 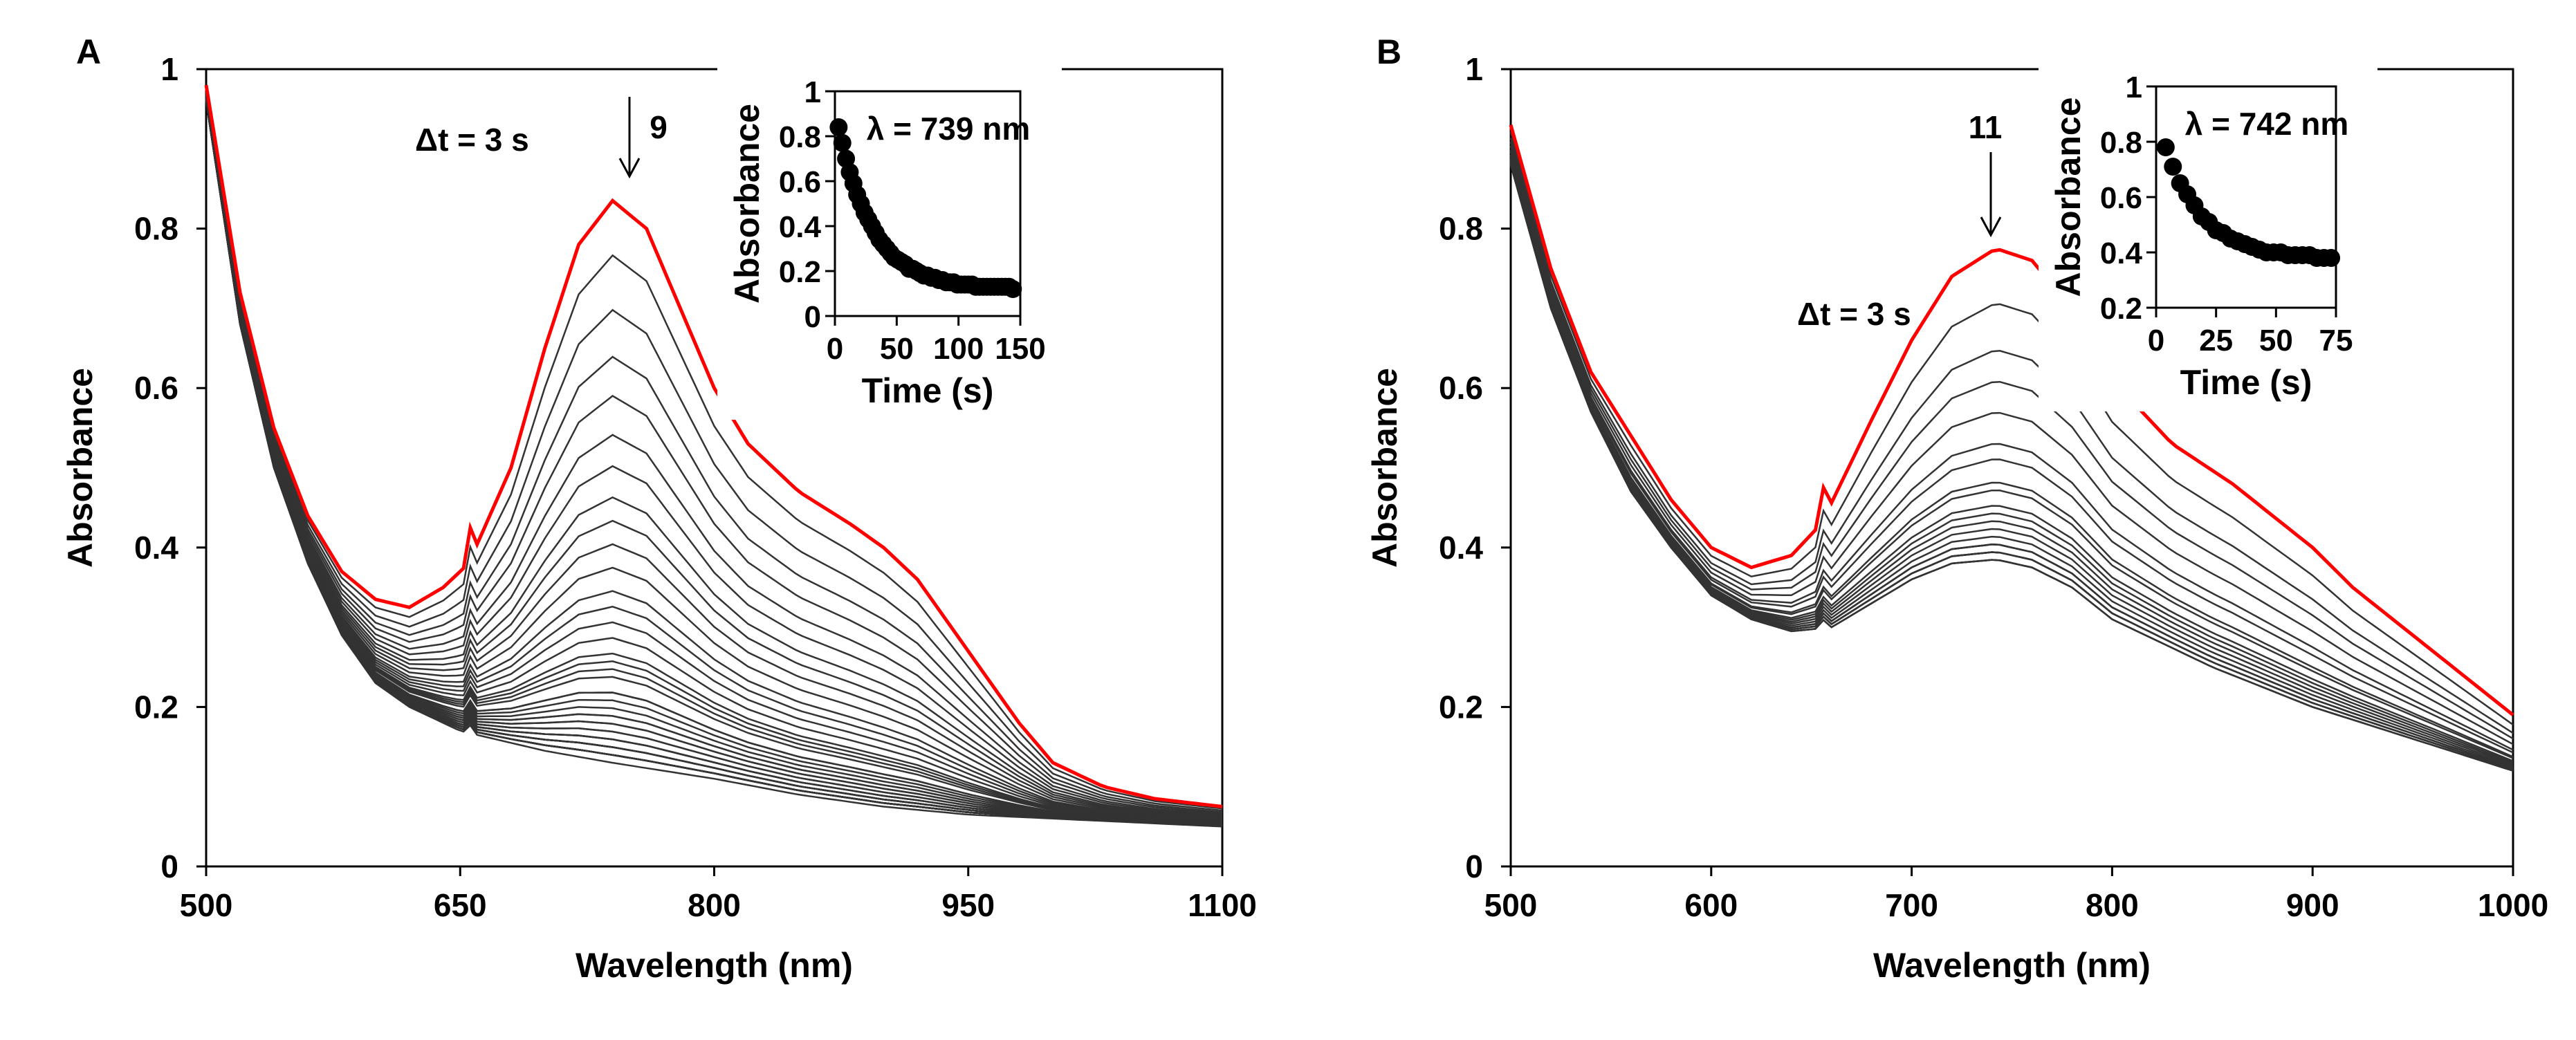 I want to click on inset-background, so click(x=2208, y=235).